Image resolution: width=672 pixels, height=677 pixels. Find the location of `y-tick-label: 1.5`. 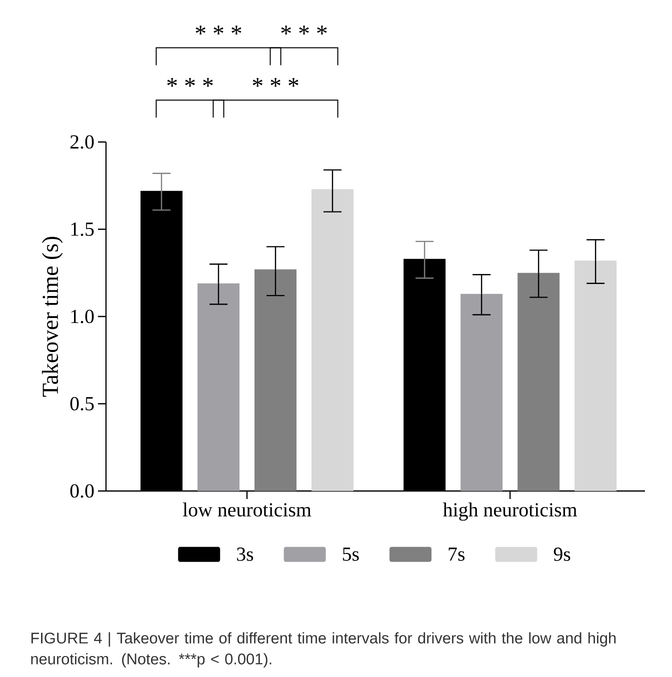

y-tick-label: 1.5 is located at coordinates (82, 229).